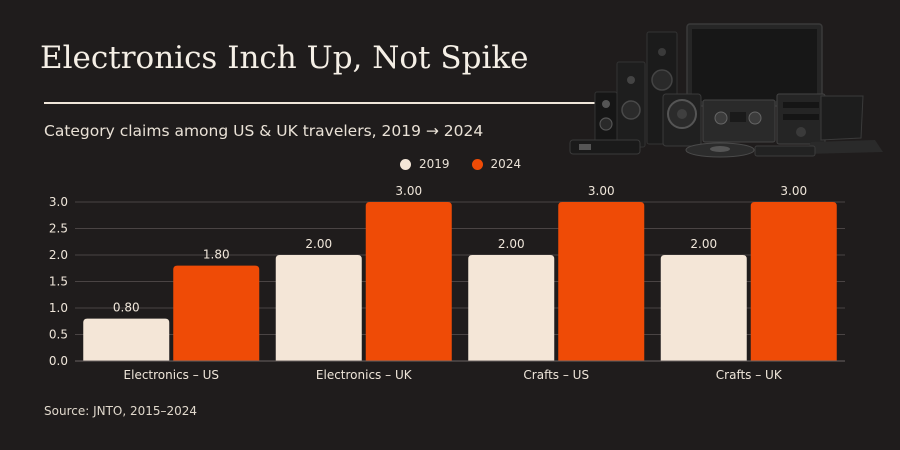 Image resolution: width=900 pixels, height=450 pixels. I want to click on source-note: Source: JNTO, 2015–2024, so click(121, 411).